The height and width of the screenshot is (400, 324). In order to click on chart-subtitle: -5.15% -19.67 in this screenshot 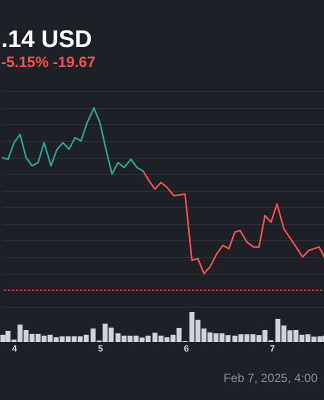, I will do `click(48, 62)`.